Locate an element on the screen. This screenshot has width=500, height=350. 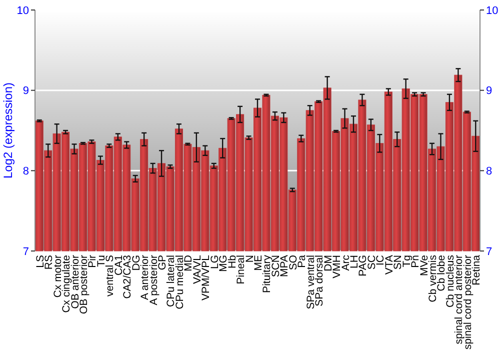
y2-tick-label: 7 is located at coordinates (489, 252).